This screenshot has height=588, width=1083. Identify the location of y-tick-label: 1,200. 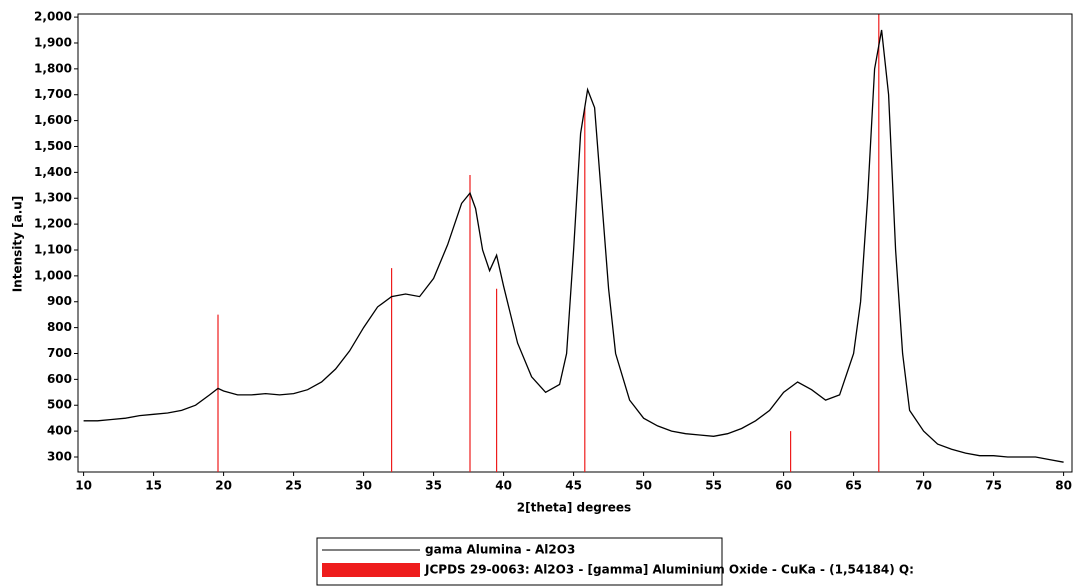
(53, 224).